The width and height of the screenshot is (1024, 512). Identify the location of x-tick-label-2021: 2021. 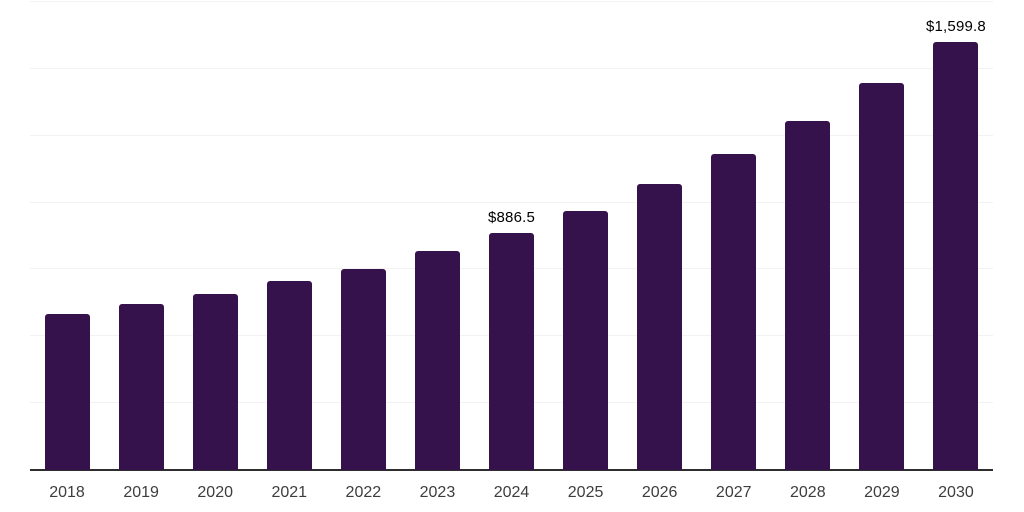
(289, 492).